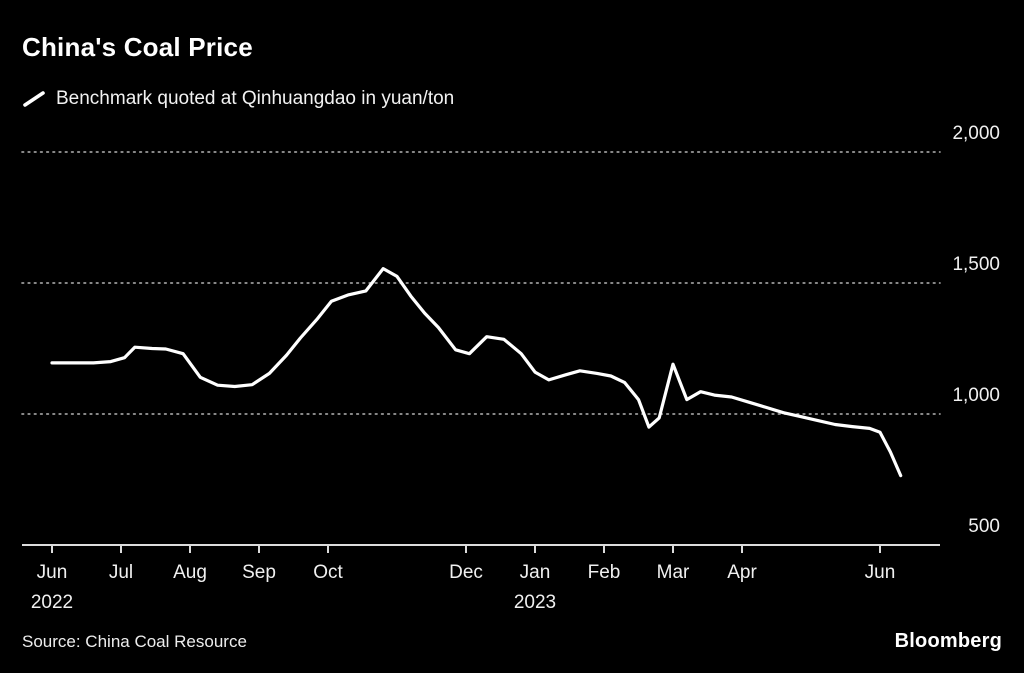 The image size is (1024, 673). I want to click on y-axis-label: 500, so click(984, 526).